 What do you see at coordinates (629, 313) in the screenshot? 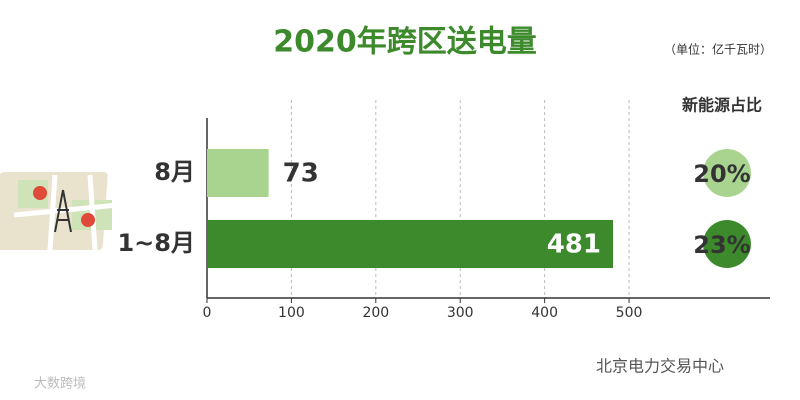
I see `x-tick-label: 500` at bounding box center [629, 313].